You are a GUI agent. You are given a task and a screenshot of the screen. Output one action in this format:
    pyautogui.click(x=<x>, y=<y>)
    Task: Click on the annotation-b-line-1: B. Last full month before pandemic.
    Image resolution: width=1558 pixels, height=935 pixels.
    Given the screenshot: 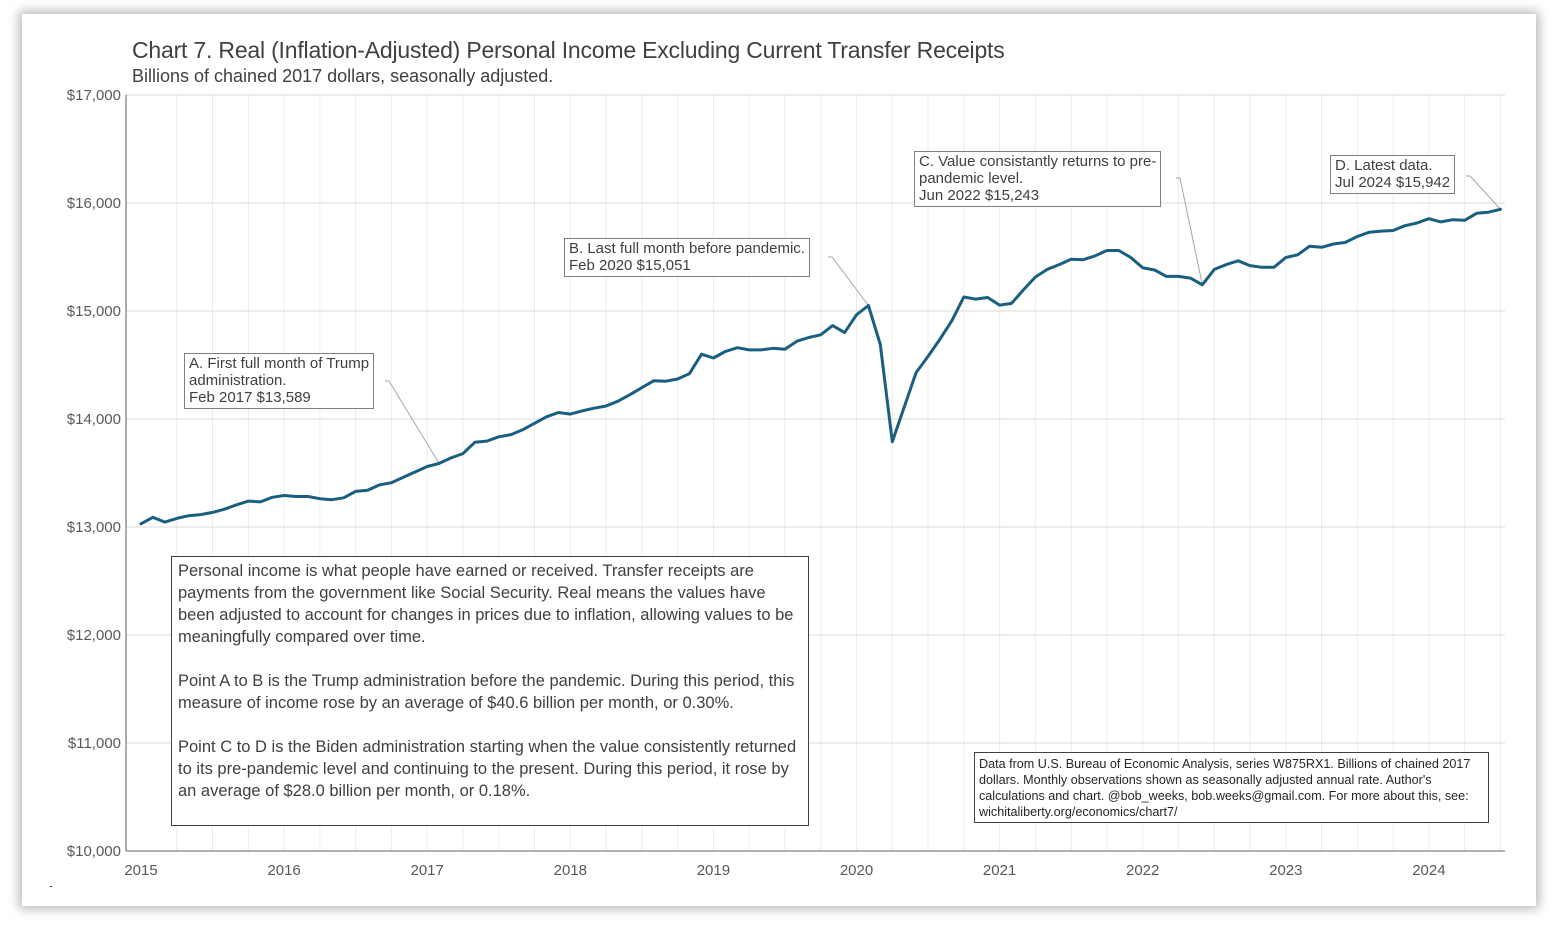 What is the action you would take?
    pyautogui.click(x=687, y=248)
    